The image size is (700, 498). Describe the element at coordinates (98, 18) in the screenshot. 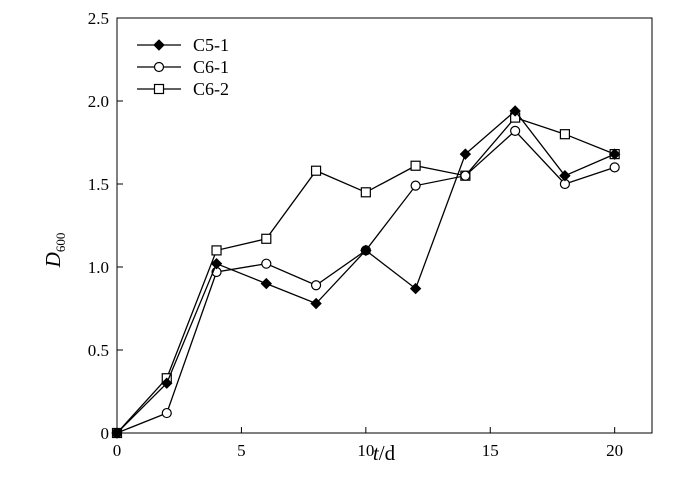

I see `y-tick-label: 2.5` at that location.